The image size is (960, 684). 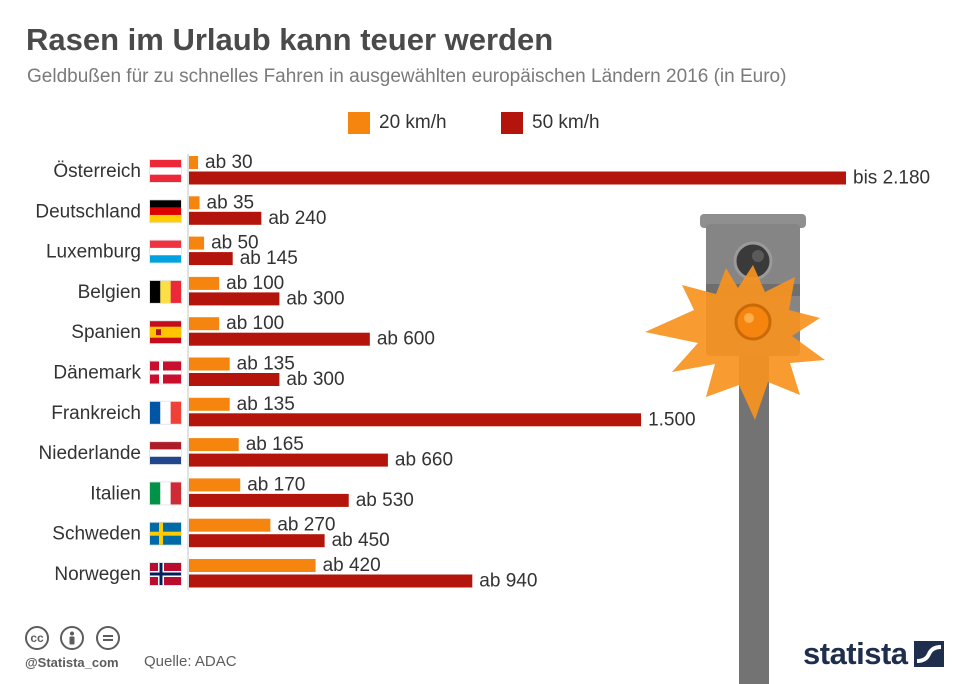 I want to click on statista-handle: @Statista_com, so click(x=72, y=662).